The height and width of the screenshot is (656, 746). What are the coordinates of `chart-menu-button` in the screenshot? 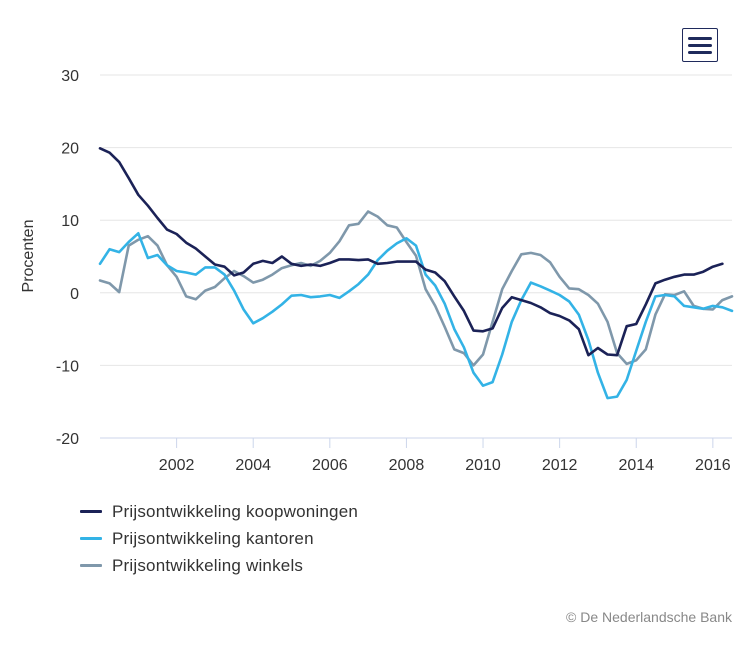 It's located at (700, 45).